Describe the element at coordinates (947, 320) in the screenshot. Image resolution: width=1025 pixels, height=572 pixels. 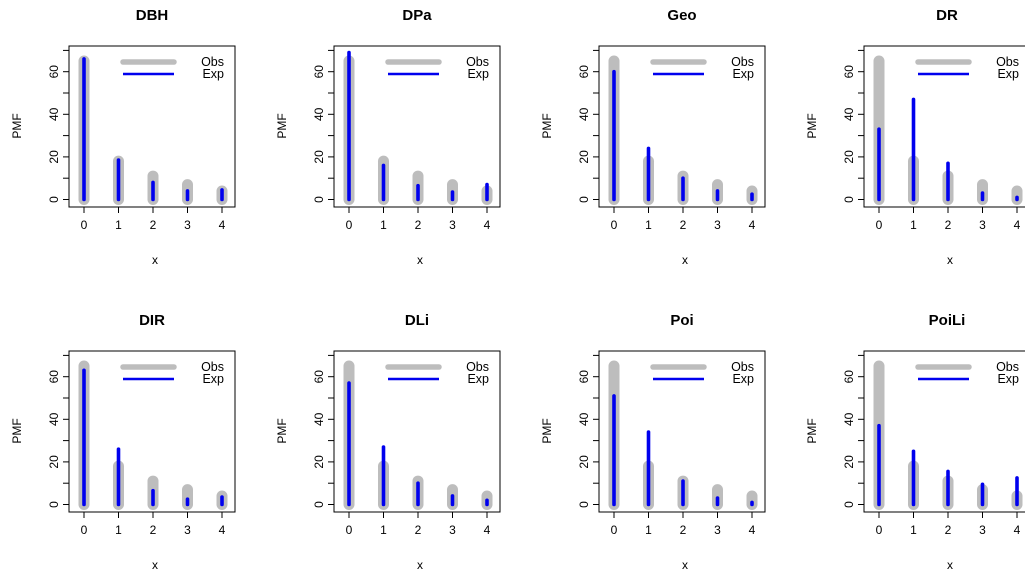
I see `panel-title: PoiLi` at that location.